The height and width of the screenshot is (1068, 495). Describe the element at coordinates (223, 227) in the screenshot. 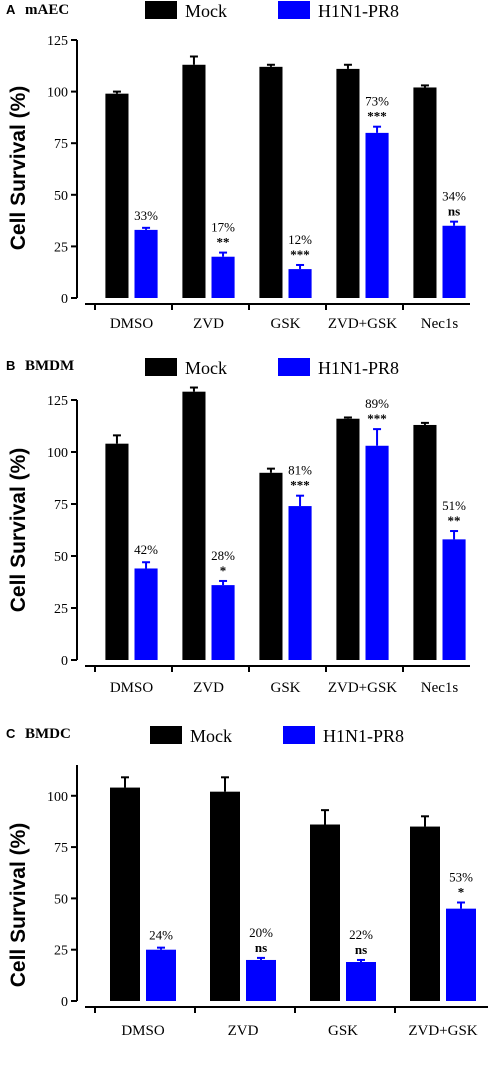

I see `percent-label: 17%` at that location.